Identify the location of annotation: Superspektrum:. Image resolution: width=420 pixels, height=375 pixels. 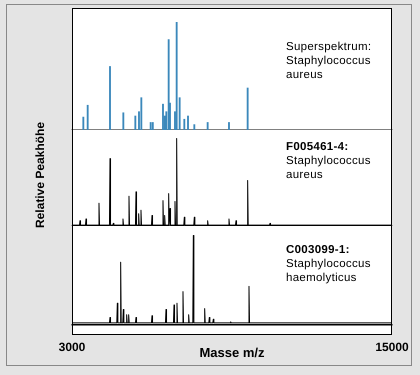
(329, 47).